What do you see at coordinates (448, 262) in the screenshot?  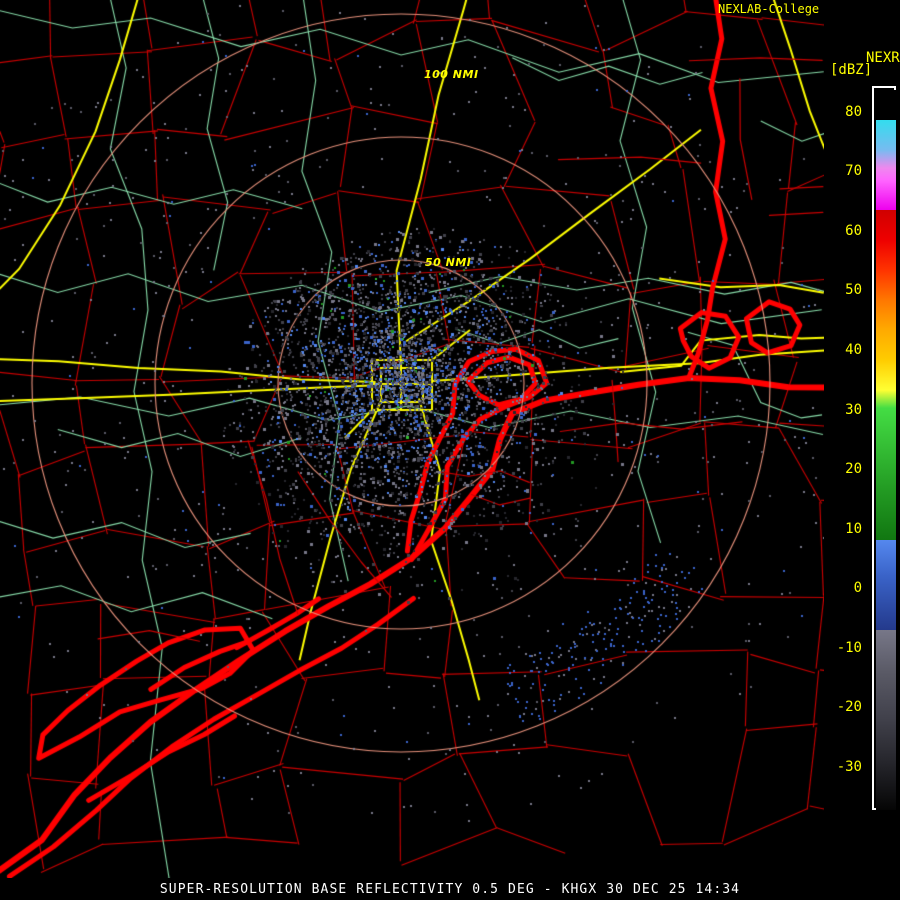 I see `range-ring-label-50nmi: 50 NMI` at bounding box center [448, 262].